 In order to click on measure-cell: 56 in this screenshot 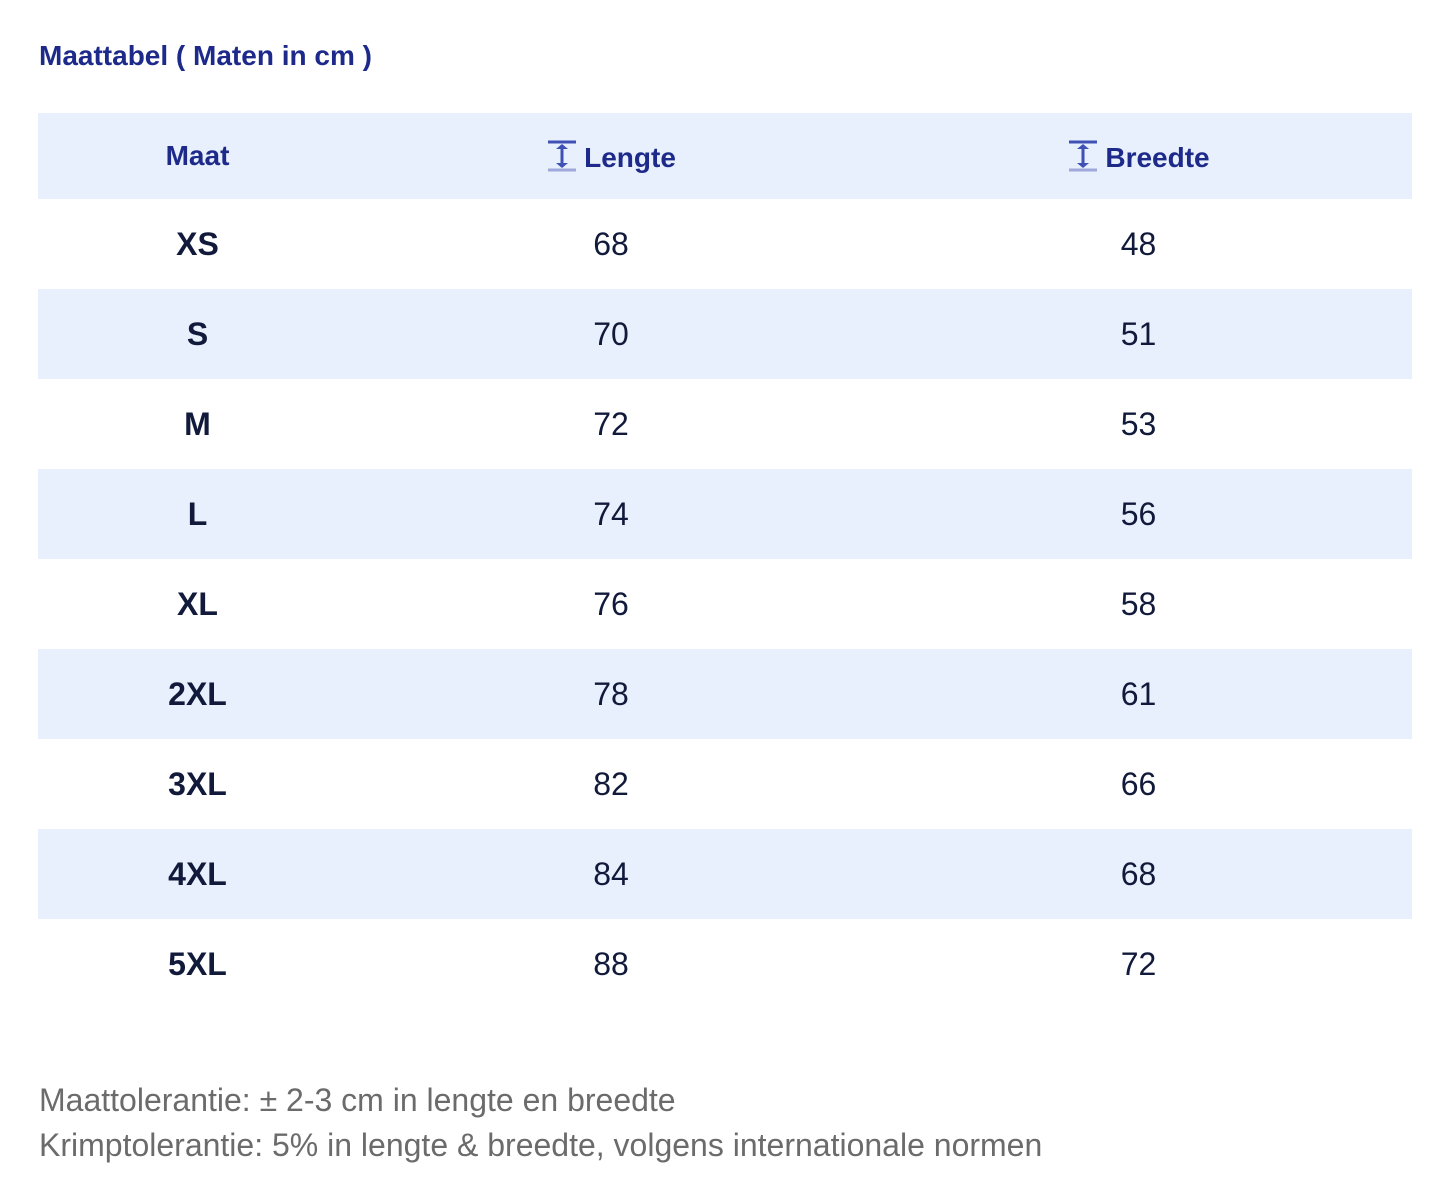, I will do `click(1138, 514)`.